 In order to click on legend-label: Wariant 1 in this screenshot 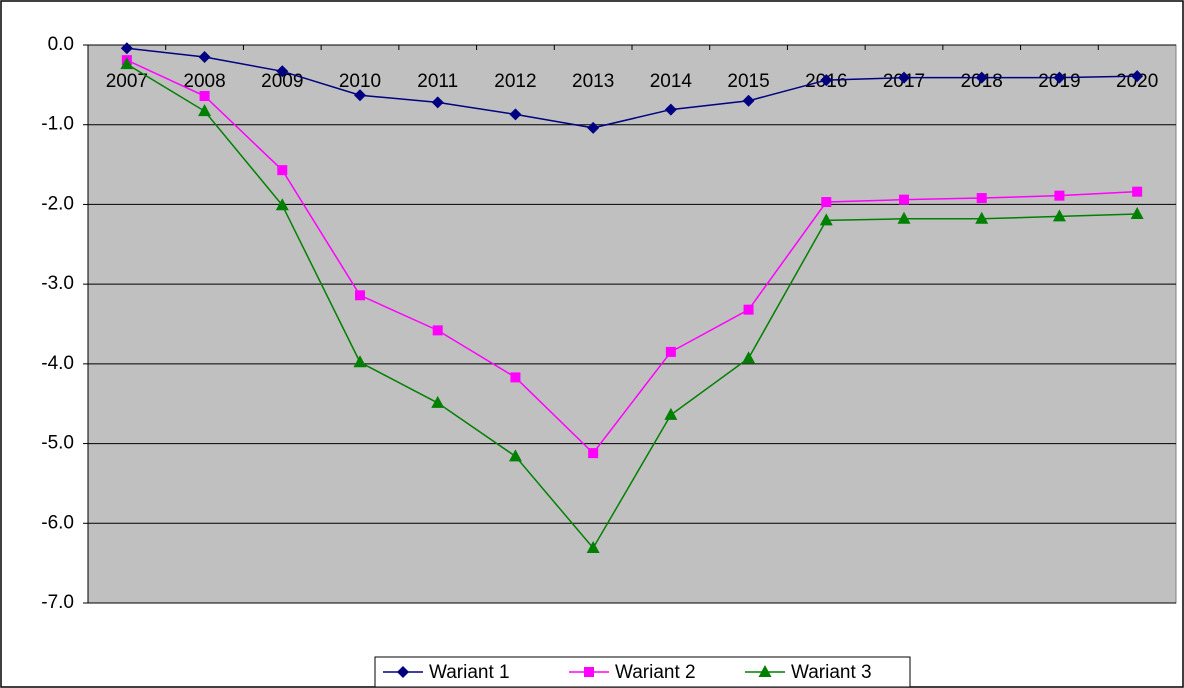, I will do `click(469, 672)`.